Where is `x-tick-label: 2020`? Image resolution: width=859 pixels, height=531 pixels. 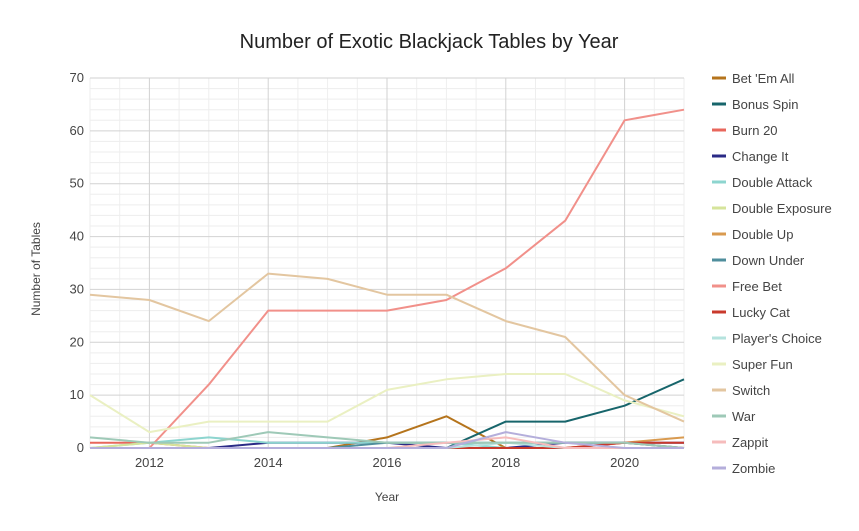
x-tick-label: 2020 is located at coordinates (624, 462).